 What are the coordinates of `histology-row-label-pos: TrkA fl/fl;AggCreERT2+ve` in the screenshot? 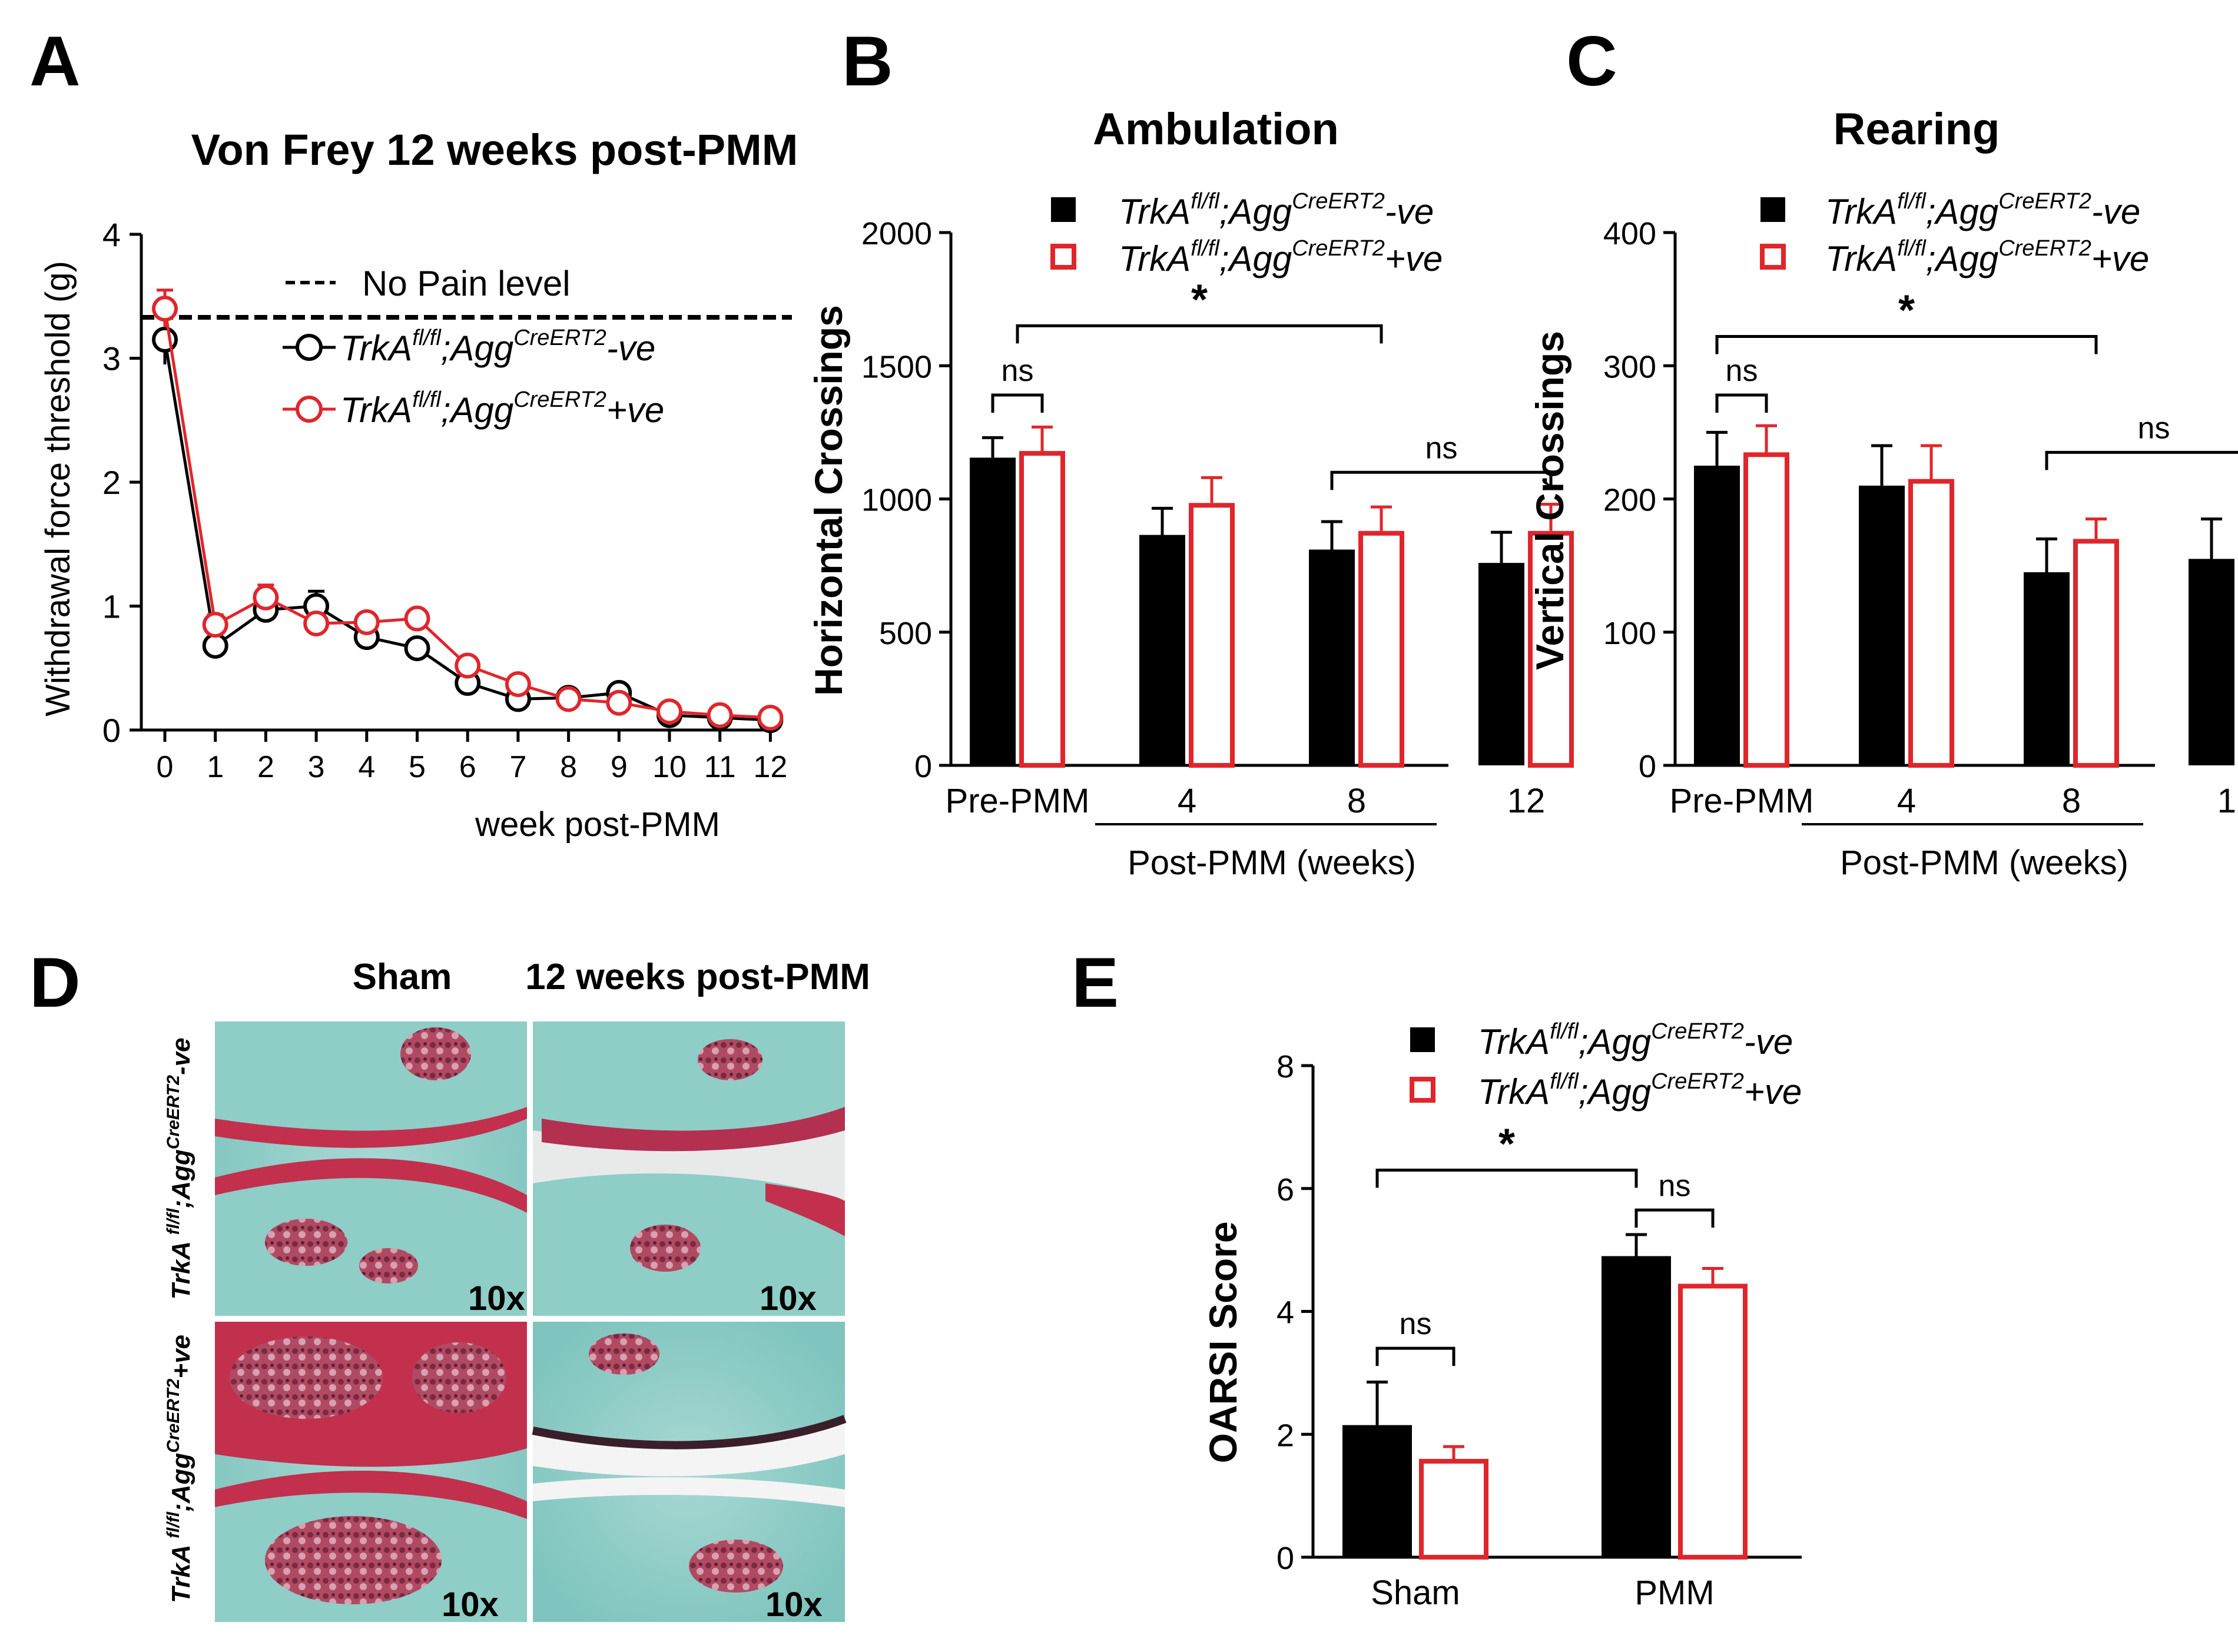 It's located at (179, 1469).